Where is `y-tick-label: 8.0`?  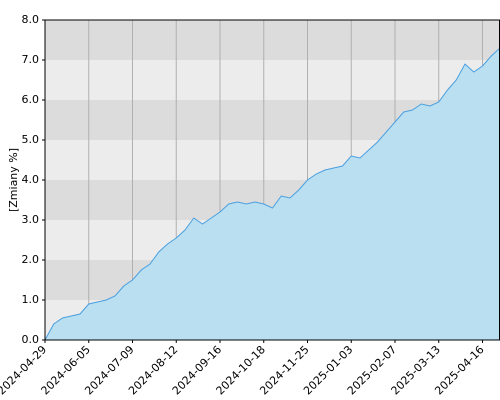 y-tick-label: 8.0 is located at coordinates (31, 19).